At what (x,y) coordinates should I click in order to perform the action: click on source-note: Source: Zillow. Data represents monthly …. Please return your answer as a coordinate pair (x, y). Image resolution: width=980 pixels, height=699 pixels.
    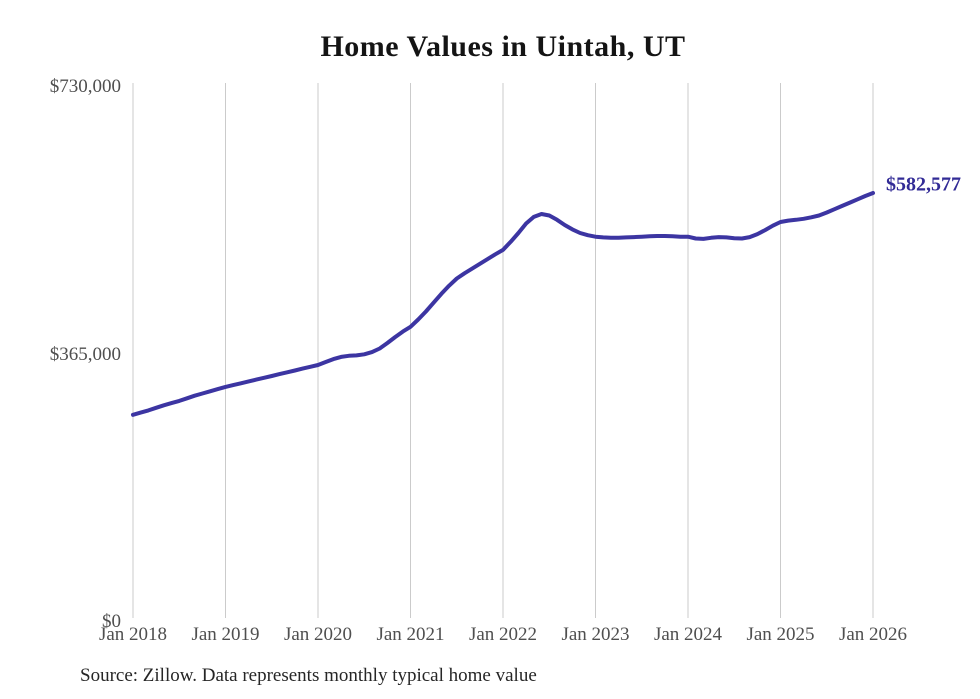
    Looking at the image, I should click on (308, 675).